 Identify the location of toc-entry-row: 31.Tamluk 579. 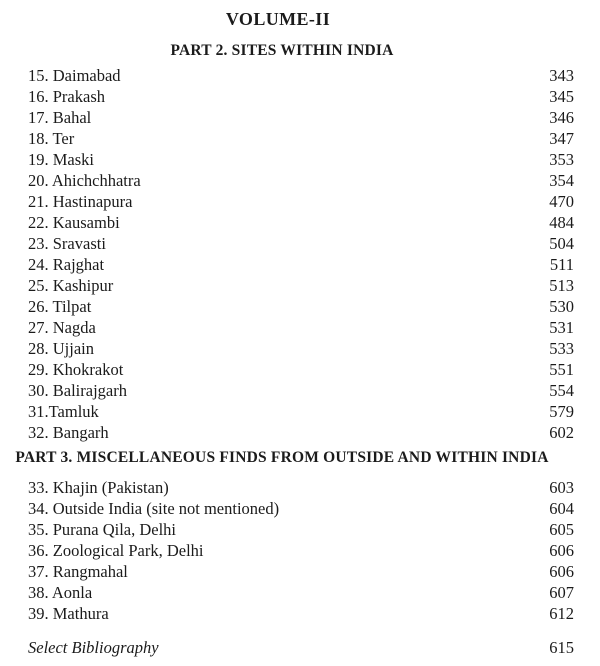
(300, 411).